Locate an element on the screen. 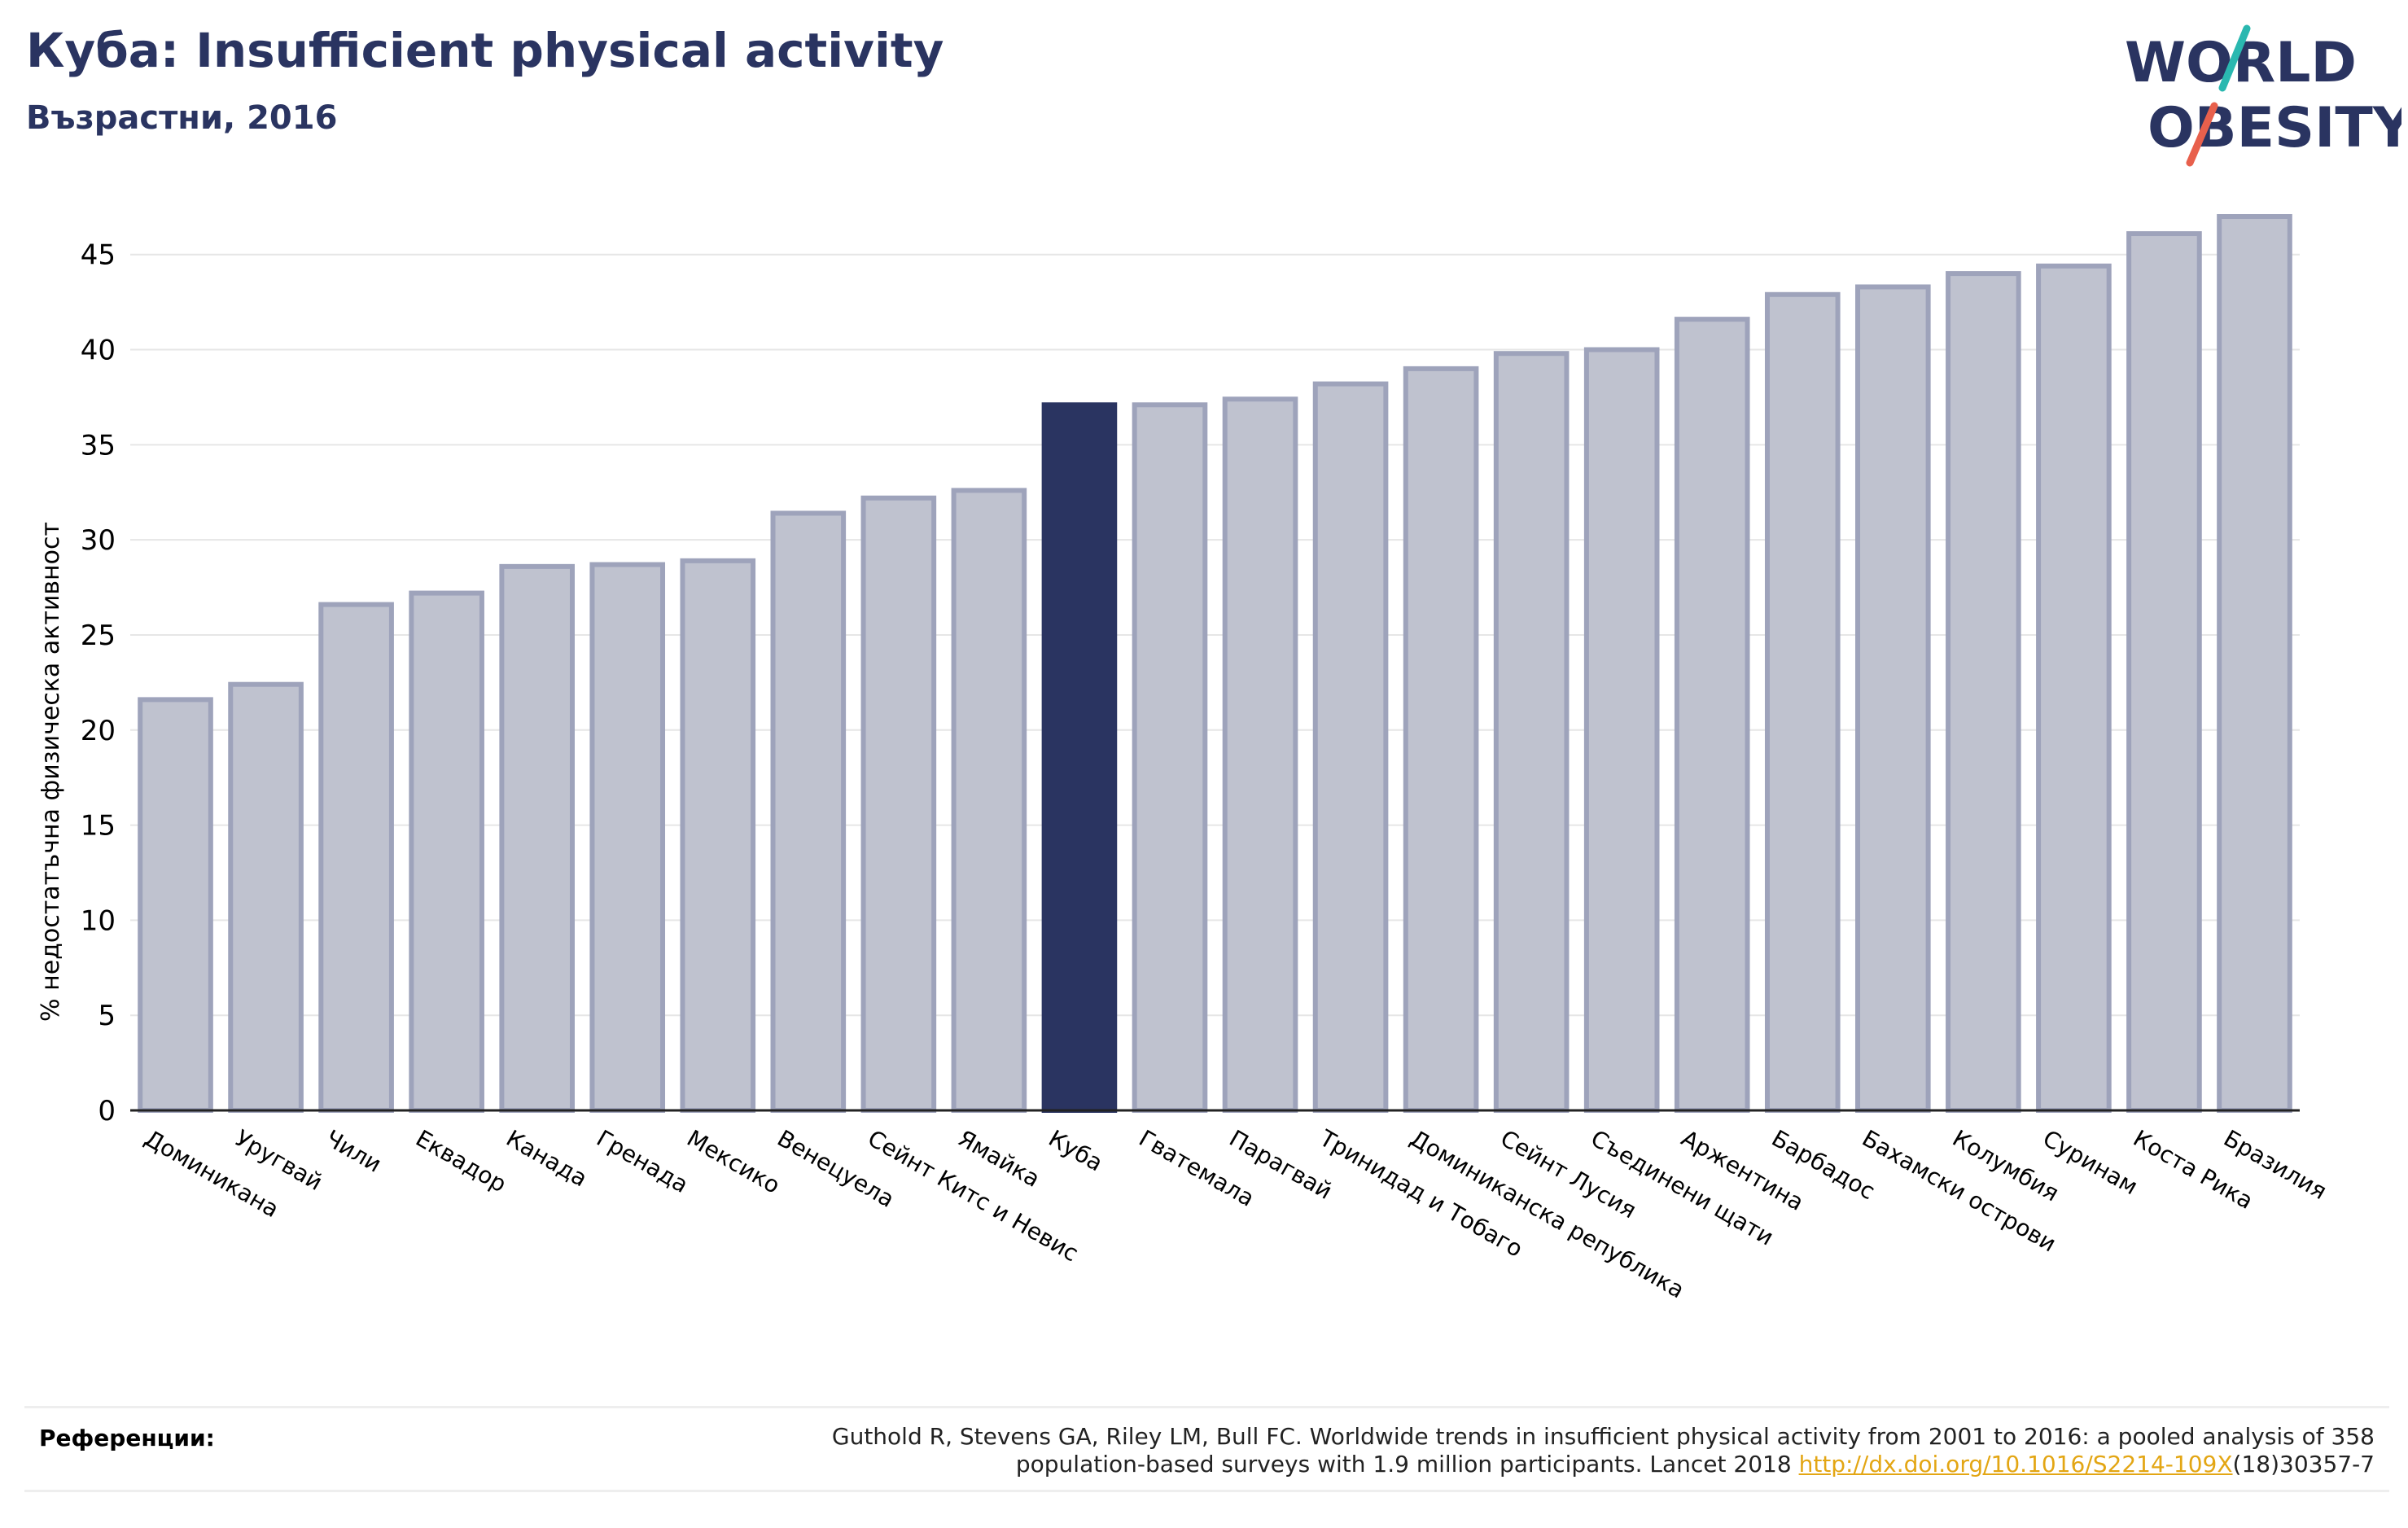 Image resolution: width=2408 pixels, height=1528 pixels. x-tick-label: Чили is located at coordinates (354, 1150).